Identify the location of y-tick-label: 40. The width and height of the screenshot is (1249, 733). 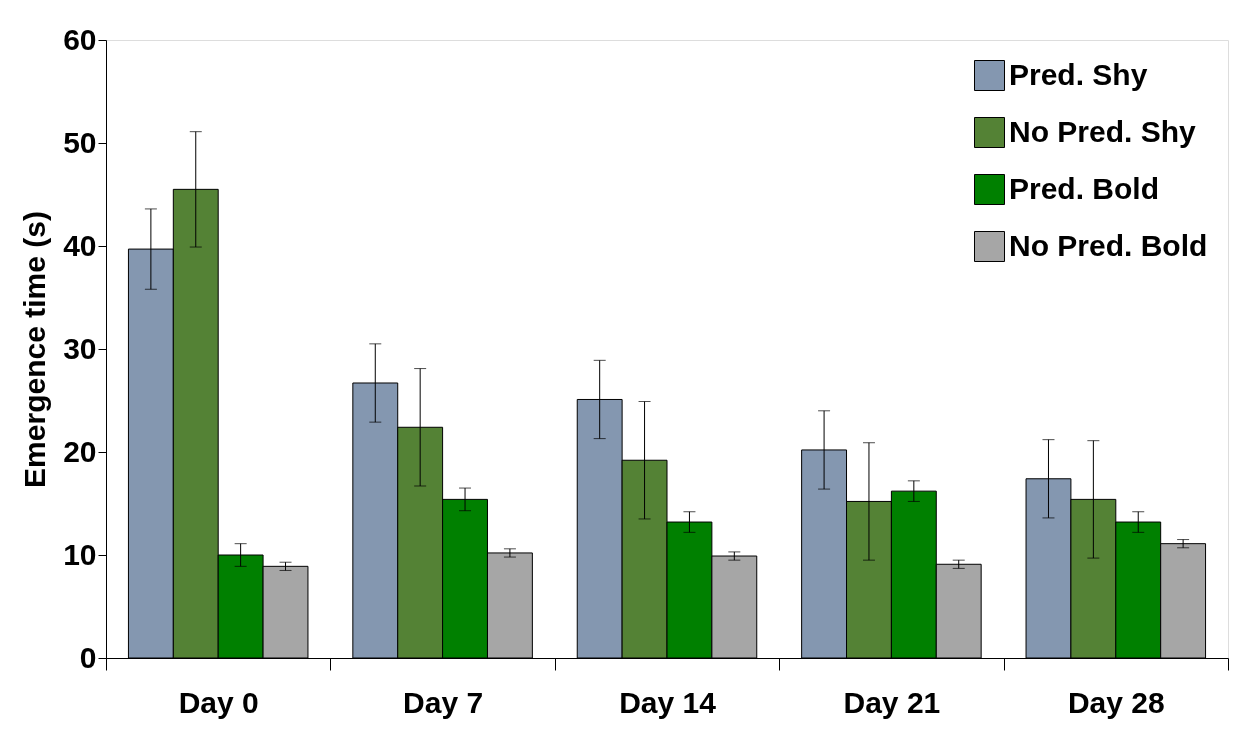
(80, 245).